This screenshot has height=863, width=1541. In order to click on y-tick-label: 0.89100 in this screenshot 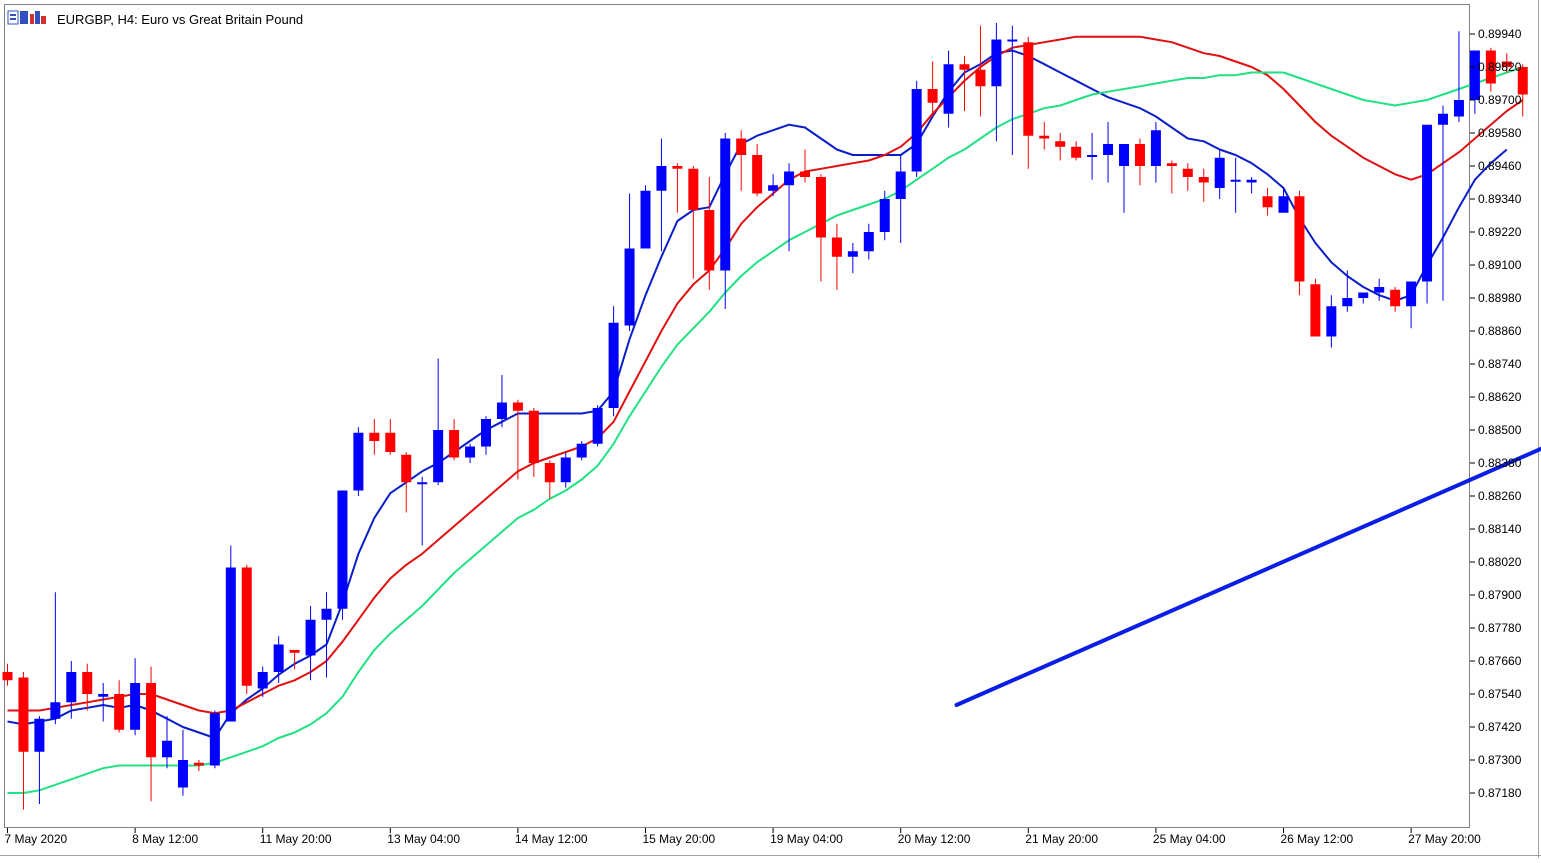, I will do `click(1500, 265)`.